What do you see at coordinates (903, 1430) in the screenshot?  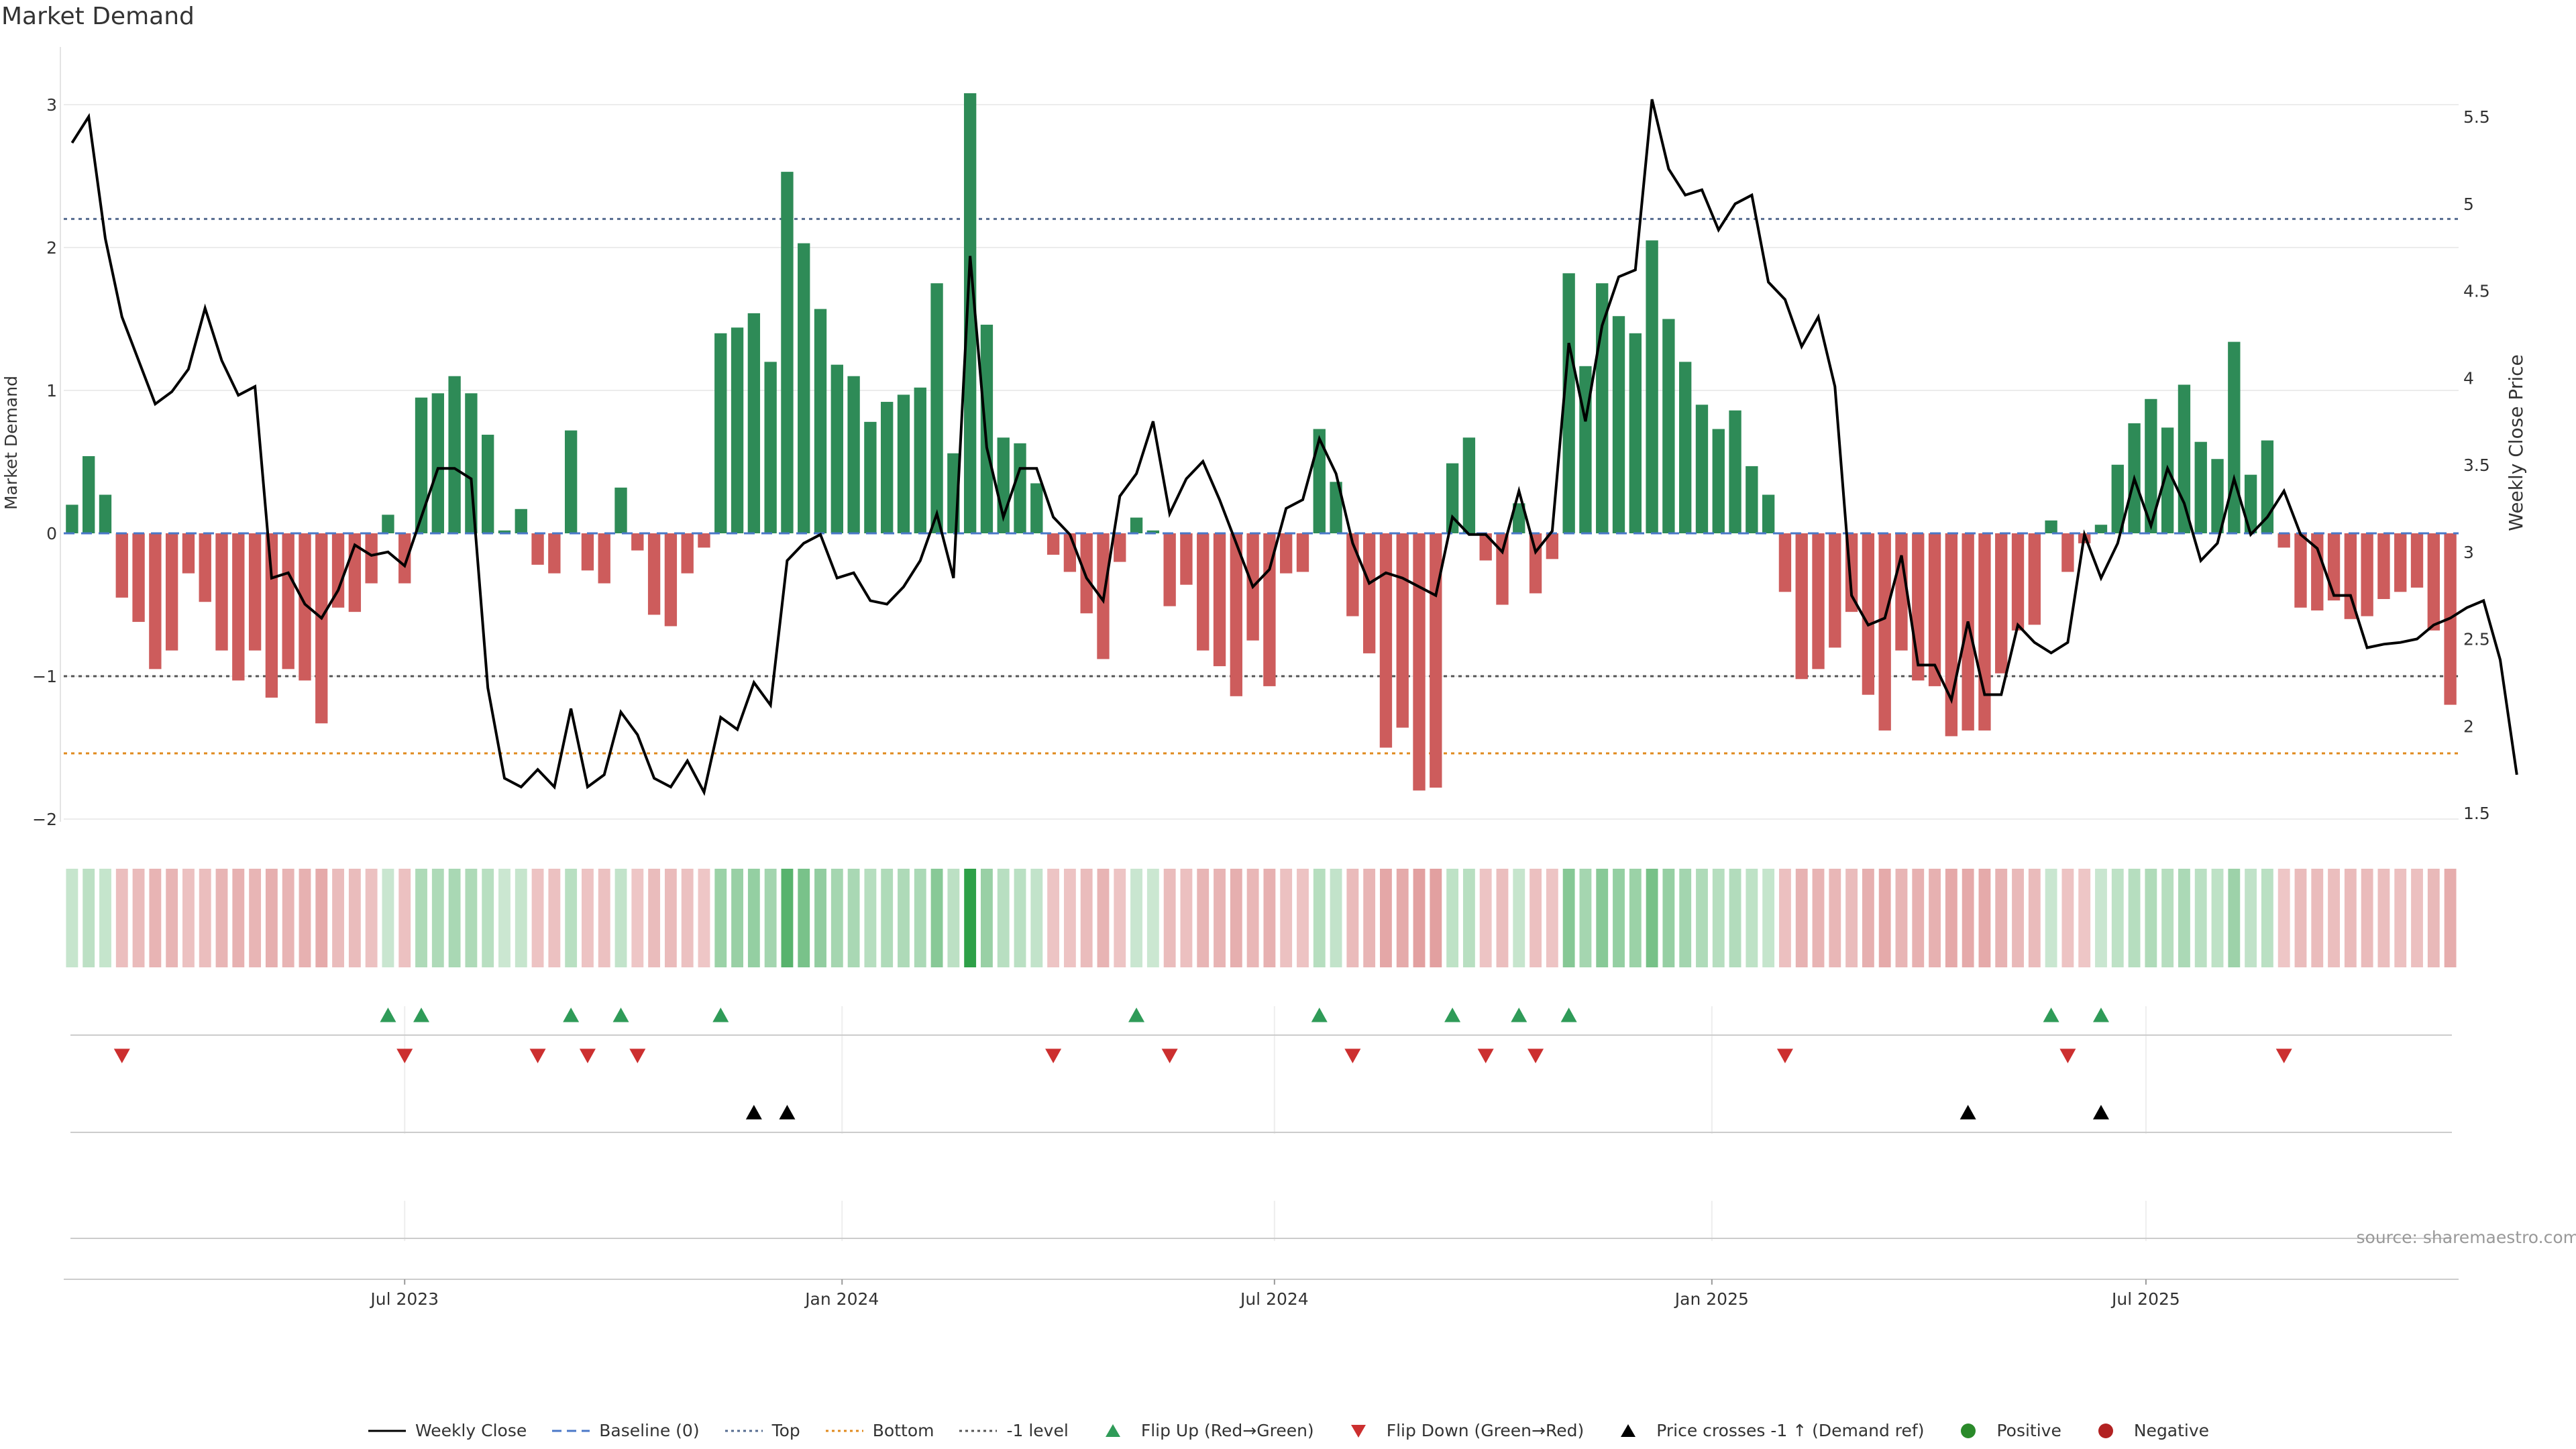 I see `legend-label: Bottom` at bounding box center [903, 1430].